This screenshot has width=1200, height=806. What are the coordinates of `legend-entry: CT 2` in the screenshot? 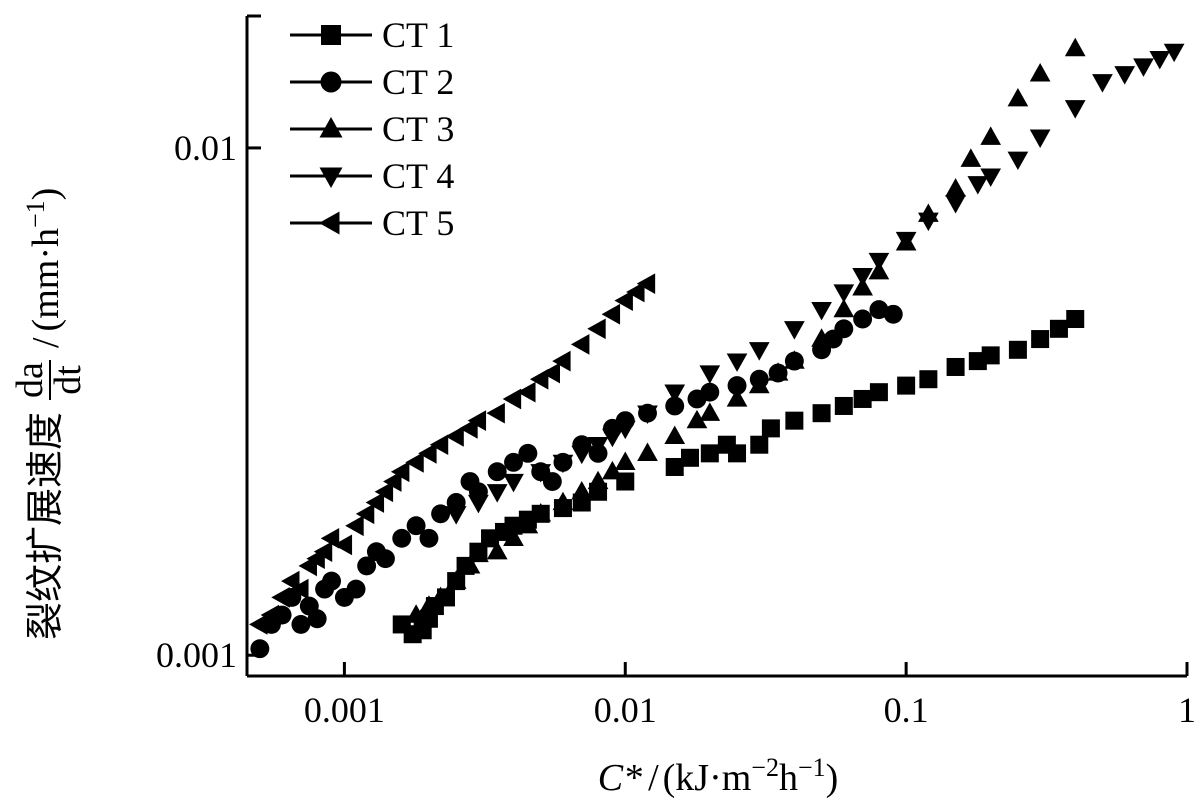 It's located at (372, 82).